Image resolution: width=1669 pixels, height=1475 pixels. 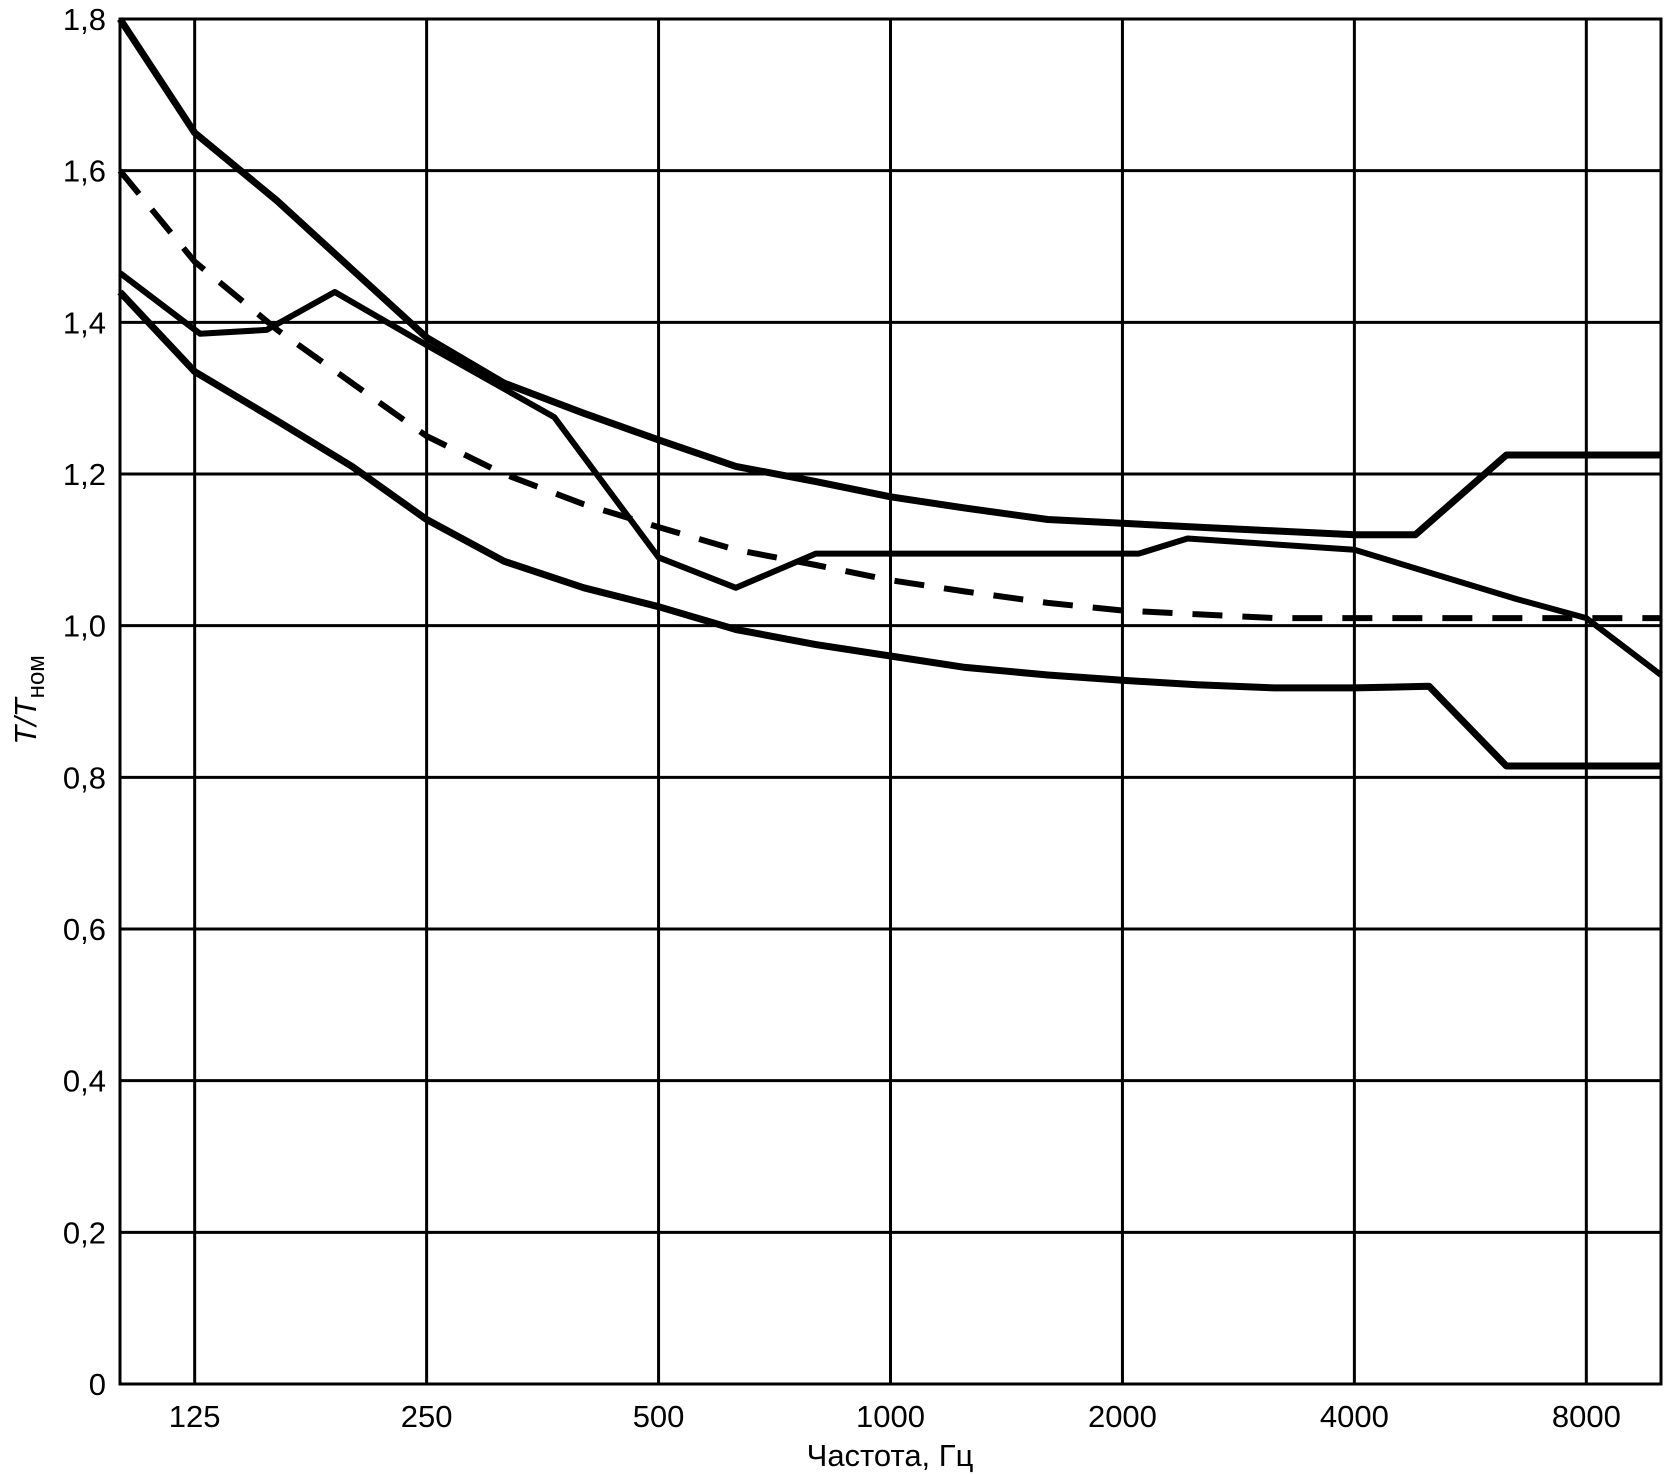 What do you see at coordinates (36, 676) in the screenshot?
I see `y-axis-label-subscript: ном` at bounding box center [36, 676].